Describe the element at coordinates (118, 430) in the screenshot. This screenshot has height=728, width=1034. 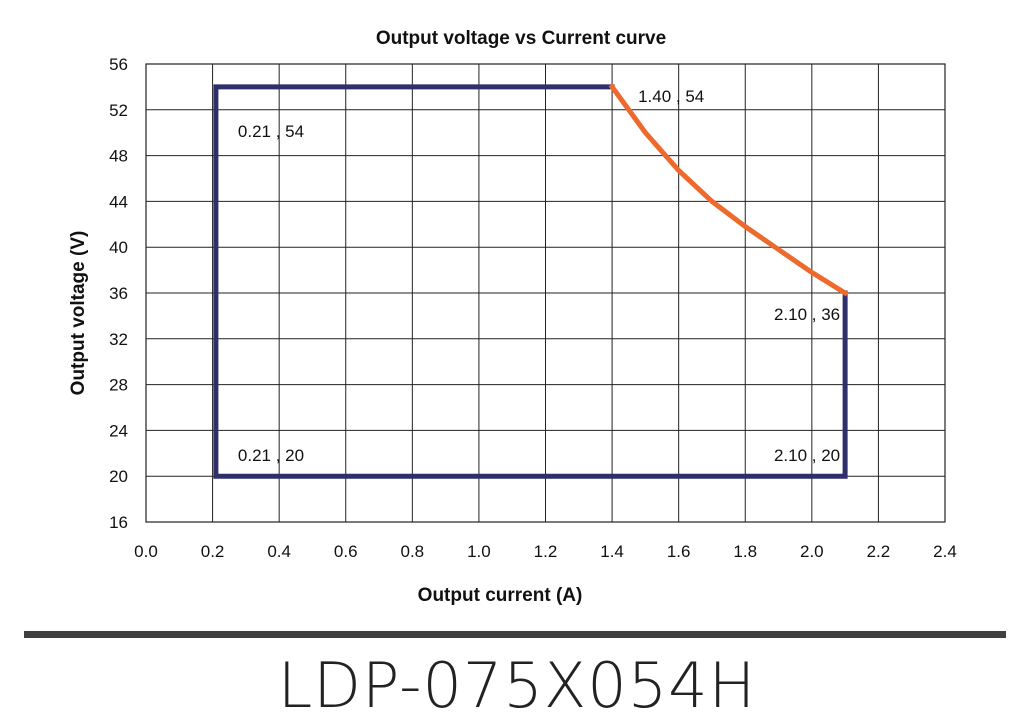
I see `y-tick-label: 24` at that location.